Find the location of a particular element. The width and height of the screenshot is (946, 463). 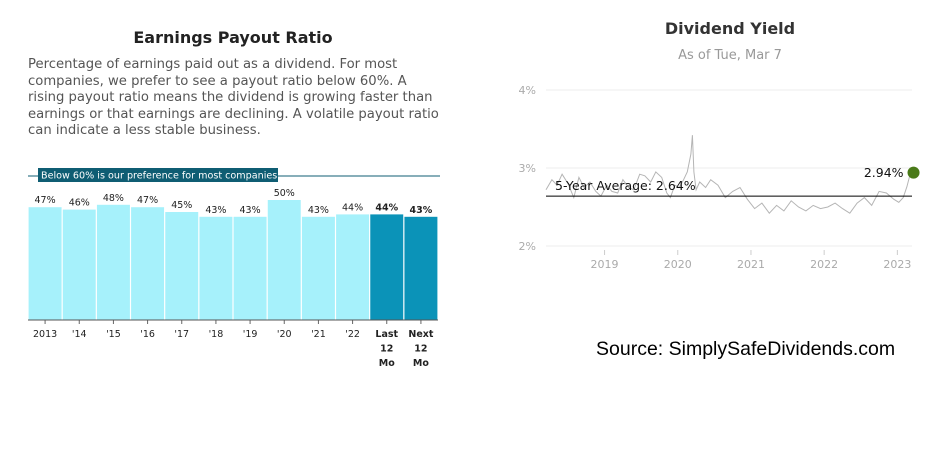

x-tick-label: '17 is located at coordinates (181, 334).